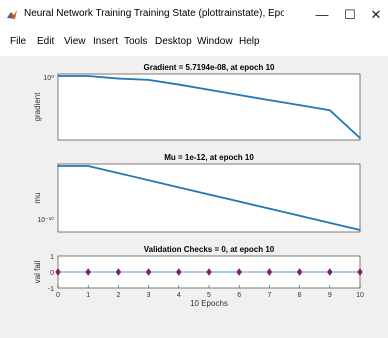  What do you see at coordinates (75, 41) in the screenshot?
I see `menu-view: View` at bounding box center [75, 41].